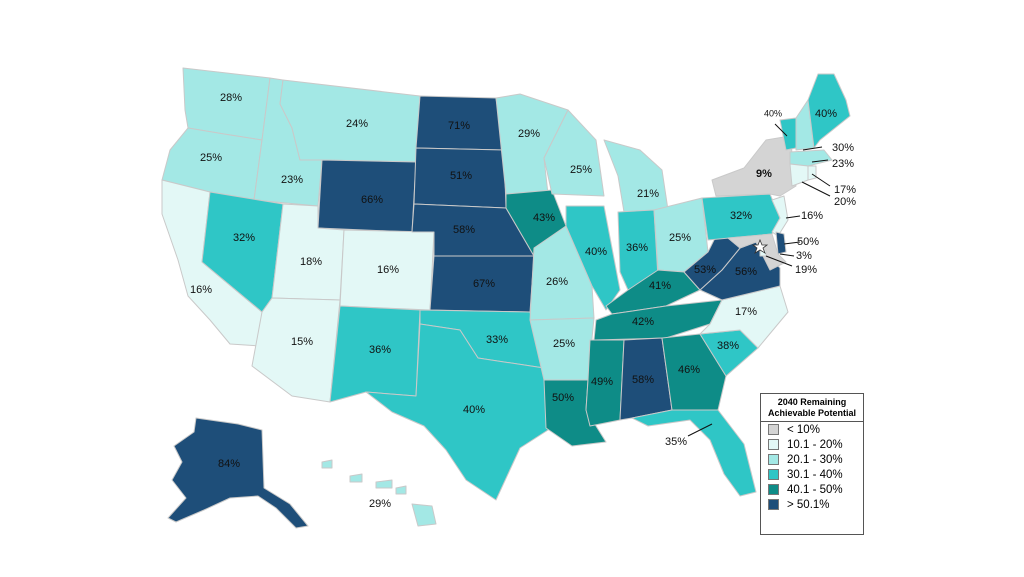 The width and height of the screenshot is (1024, 577). I want to click on state-me, so click(829, 111).